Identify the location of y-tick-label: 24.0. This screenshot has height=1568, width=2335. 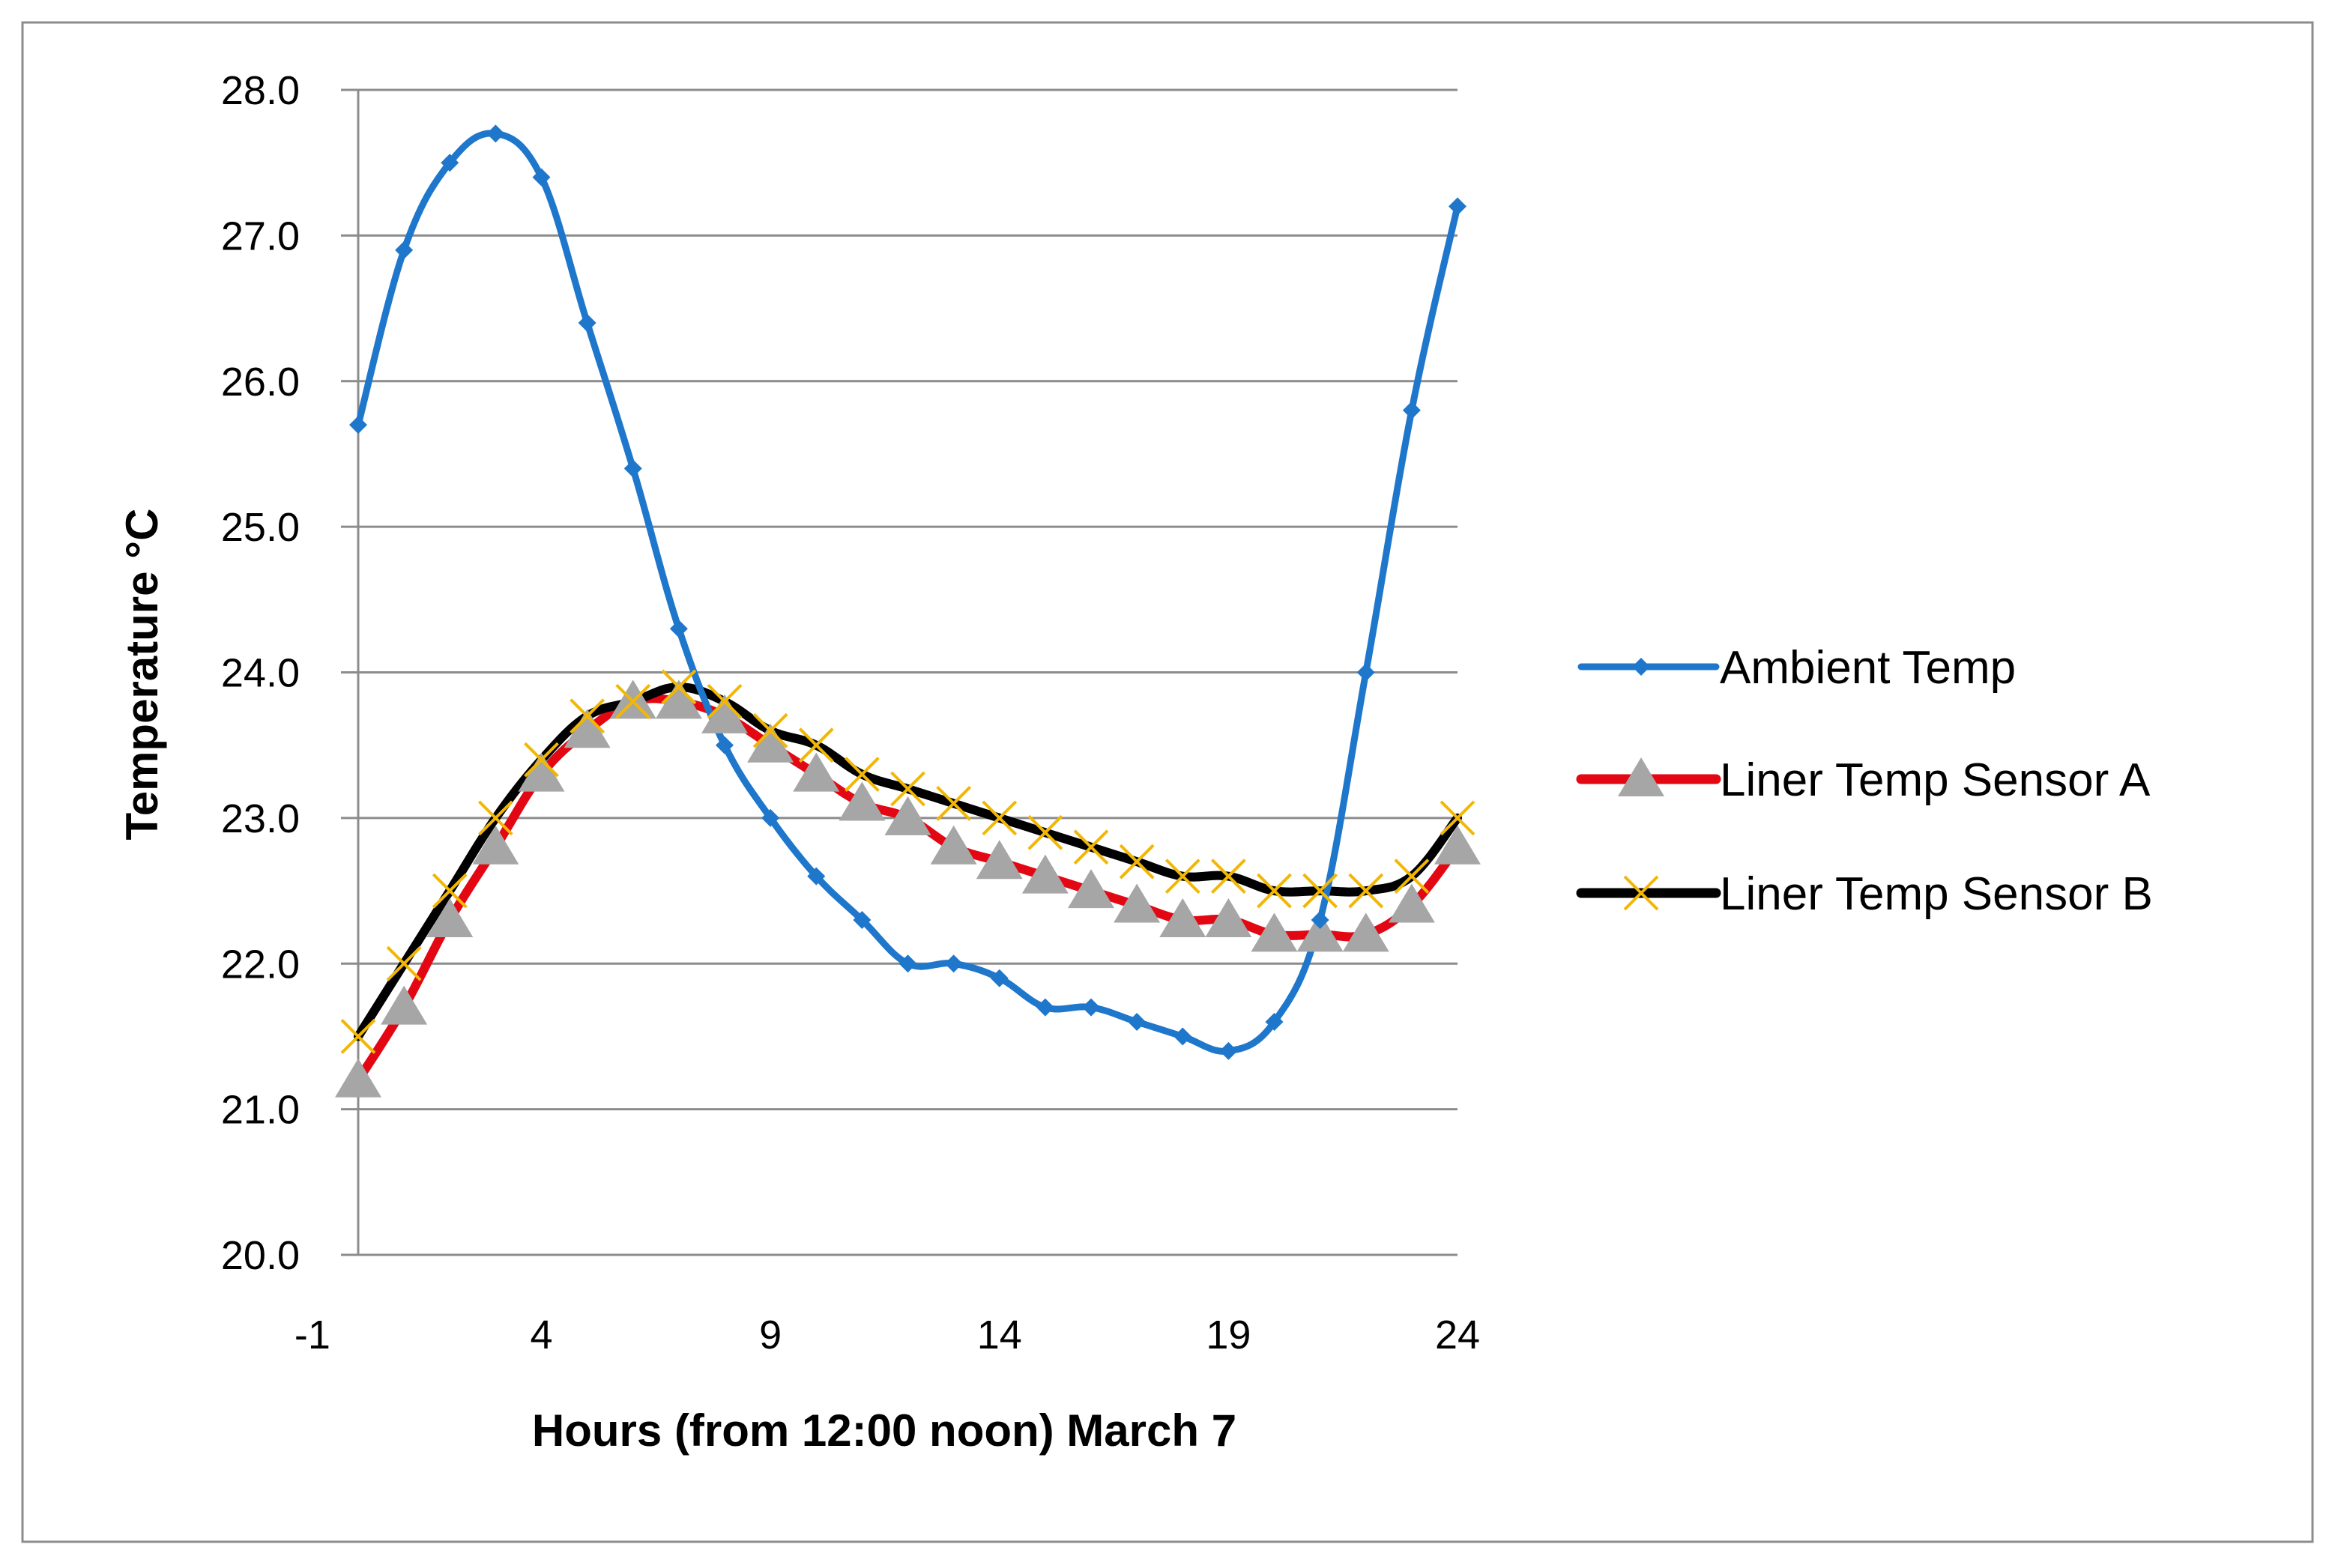
(260, 673).